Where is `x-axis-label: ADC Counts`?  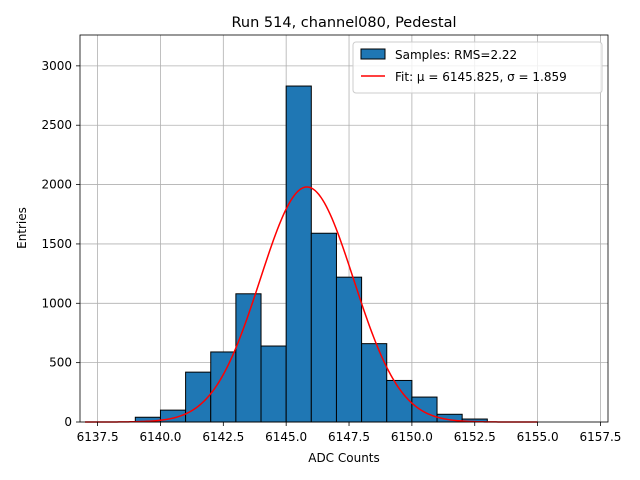
x-axis-label: ADC Counts is located at coordinates (344, 458).